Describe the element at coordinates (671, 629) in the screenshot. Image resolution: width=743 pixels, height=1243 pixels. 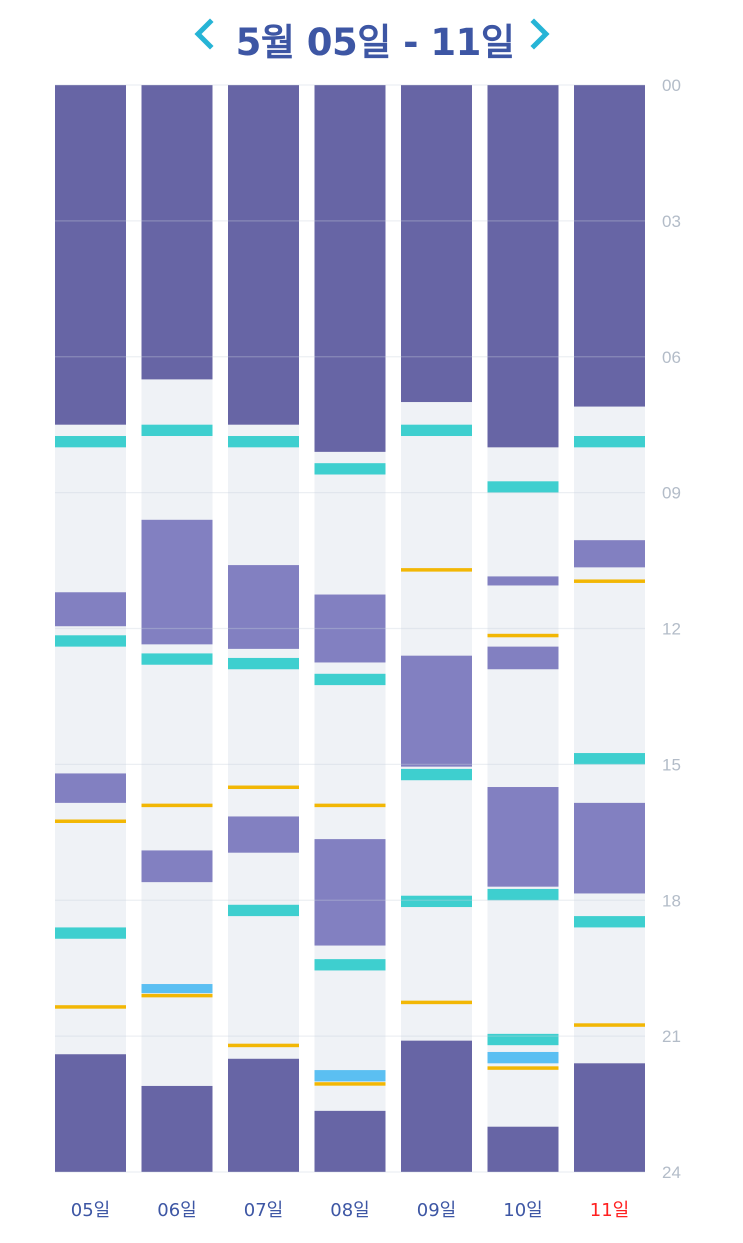
I see `y-tick-label: 12` at that location.